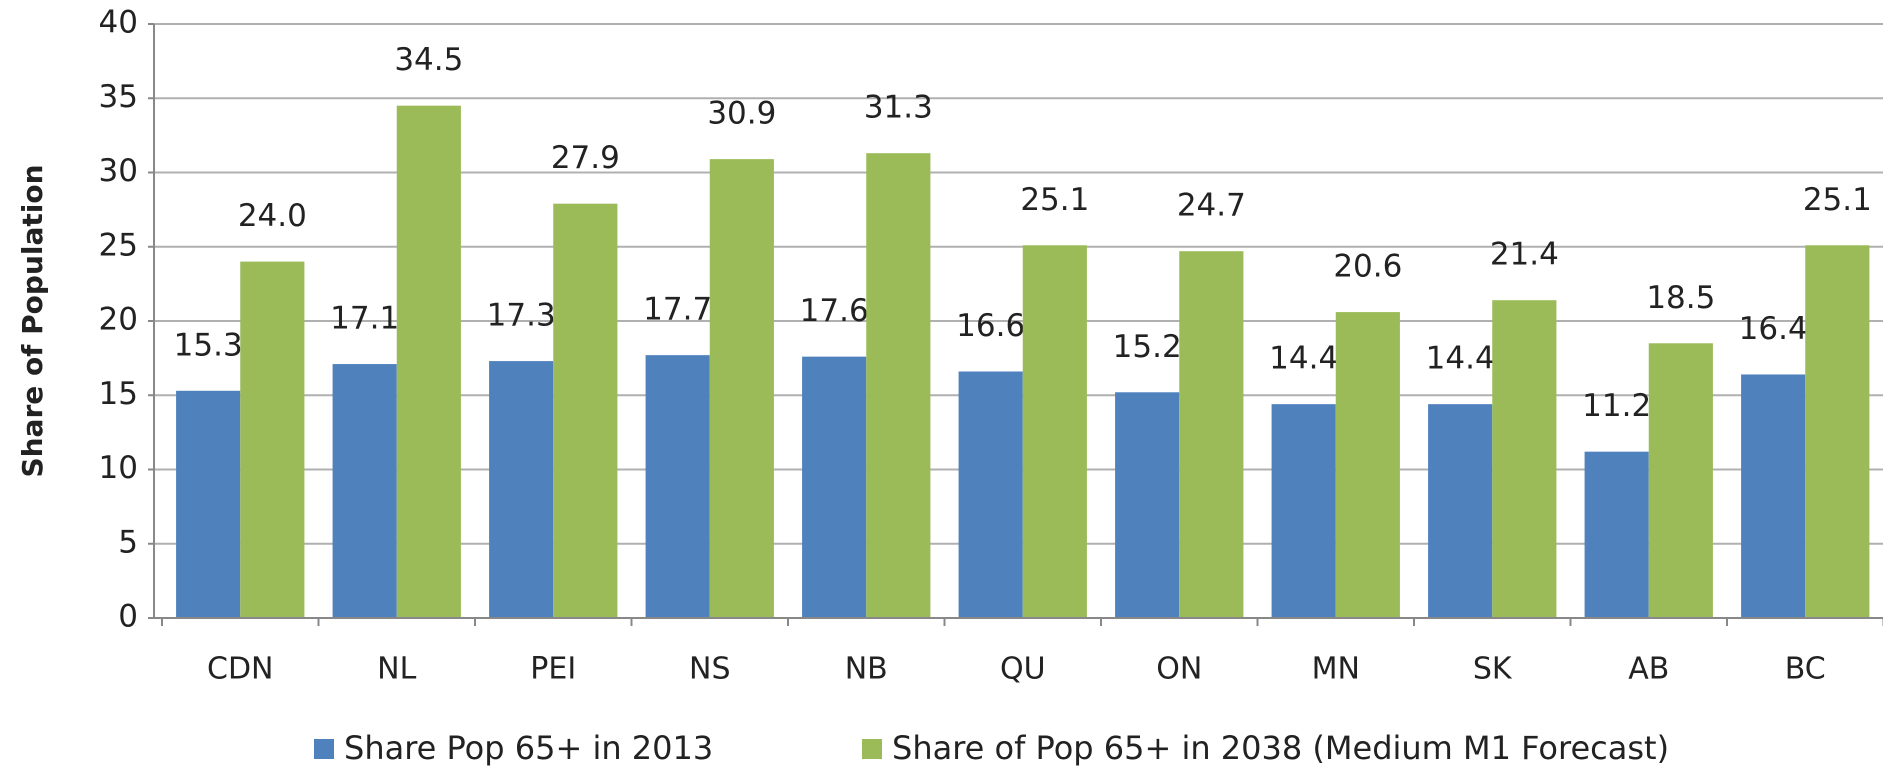 This screenshot has height=771, width=1883. Describe the element at coordinates (1616, 406) in the screenshot. I see `value-label: 11.2` at that location.